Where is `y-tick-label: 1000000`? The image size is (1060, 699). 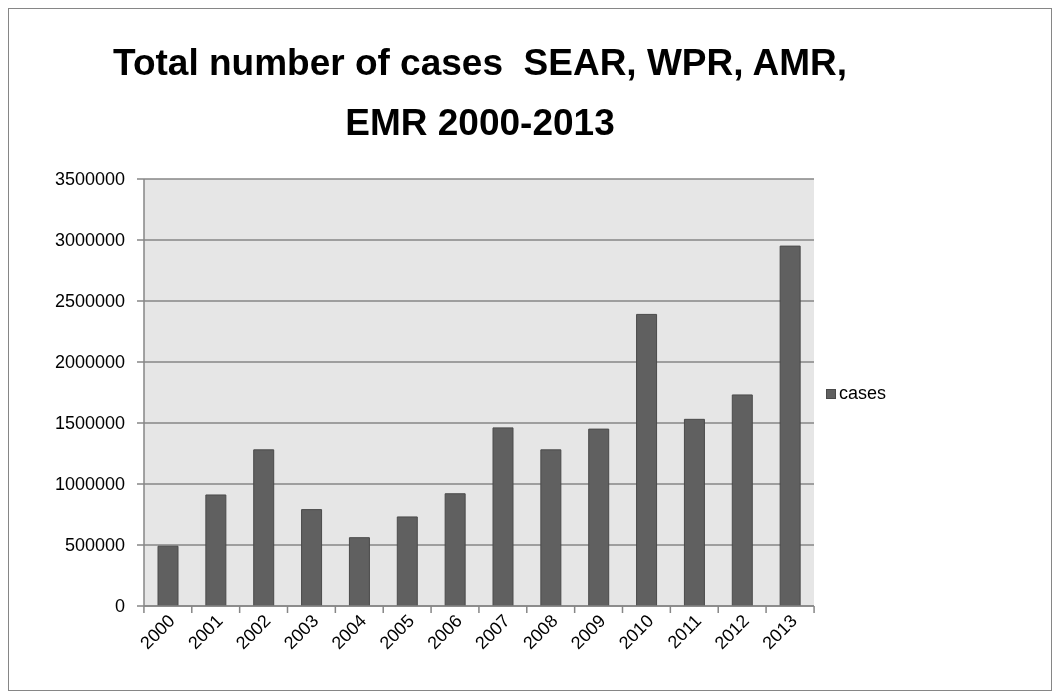 y-tick-label: 1000000 is located at coordinates (89, 484).